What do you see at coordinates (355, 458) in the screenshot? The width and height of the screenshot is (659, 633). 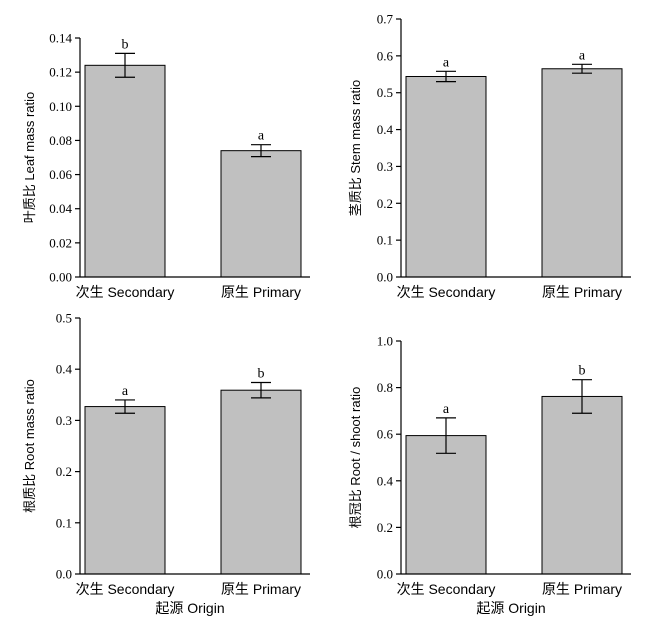 I see `y-axis-title: 根冠比 Root / shoot ratio` at bounding box center [355, 458].